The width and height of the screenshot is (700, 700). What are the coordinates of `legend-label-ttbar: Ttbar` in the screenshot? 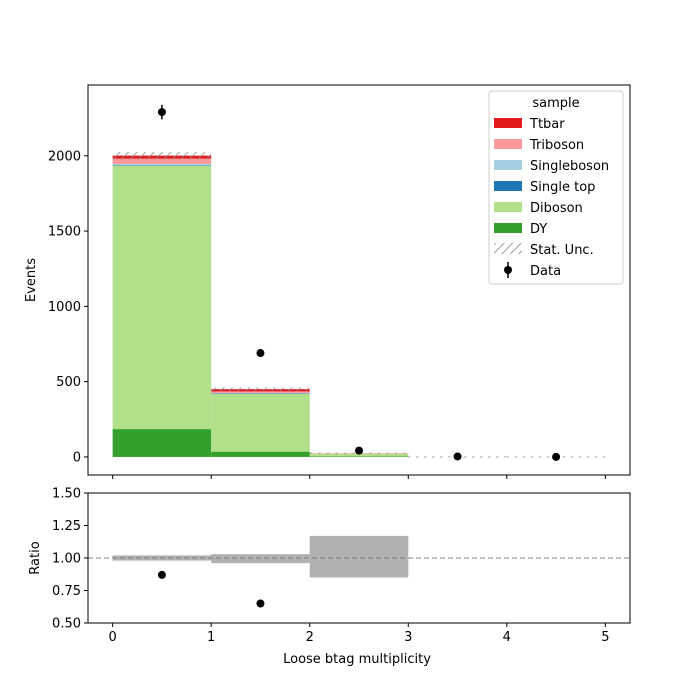 It's located at (547, 124).